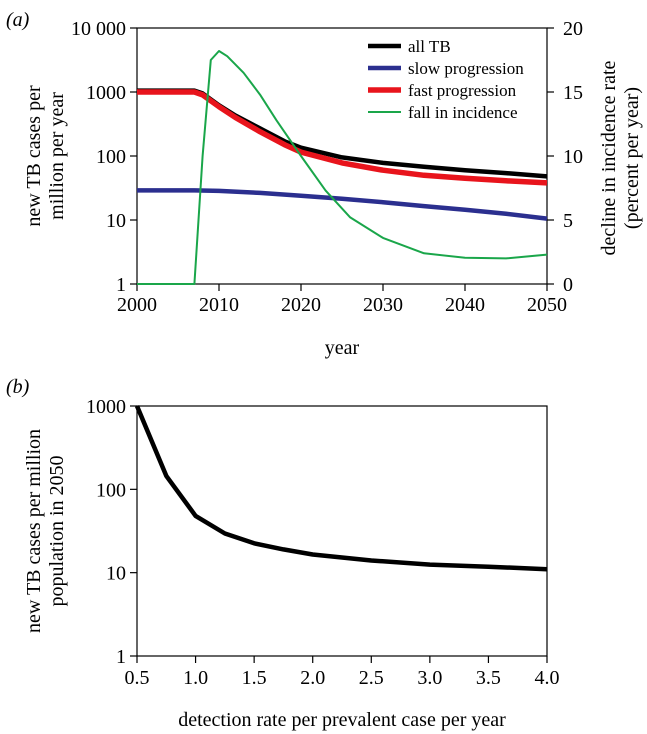  Describe the element at coordinates (342, 137) in the screenshot. I see `series-line-fast-progression` at that location.